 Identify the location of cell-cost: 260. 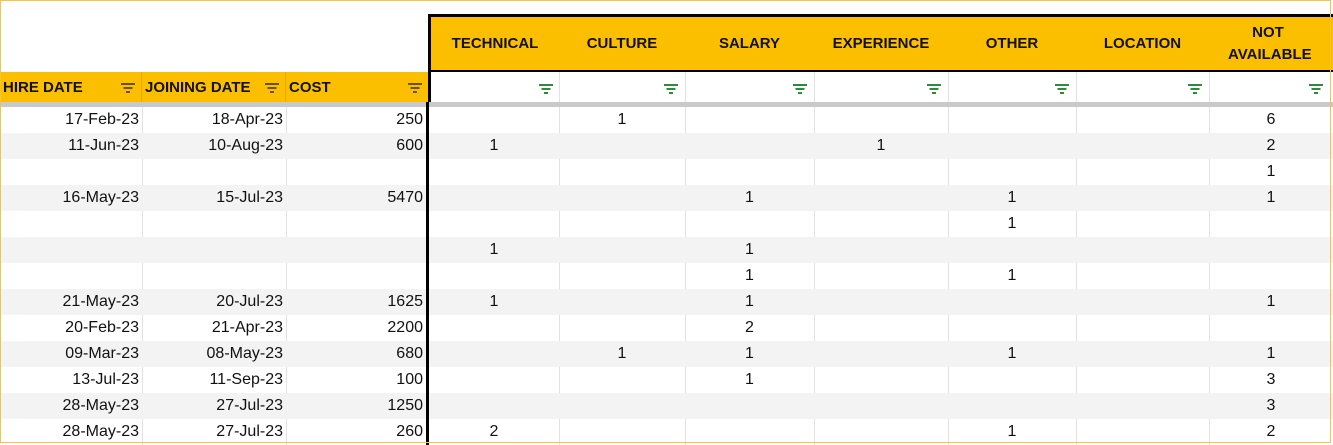
(409, 431).